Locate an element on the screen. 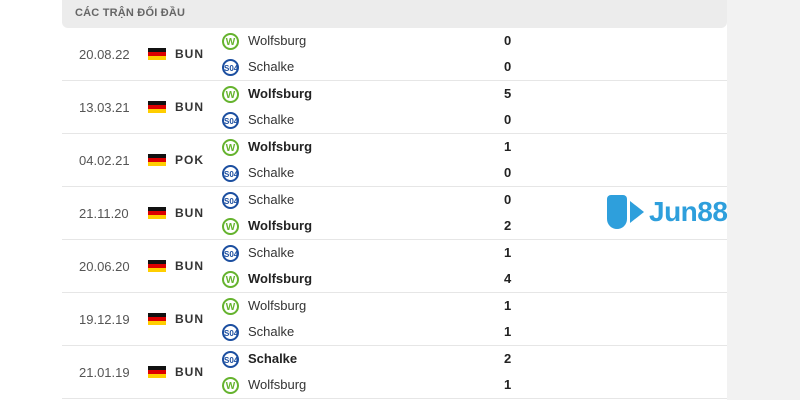 The width and height of the screenshot is (800, 400). match-row: 20.06.20 BUN S04 Schalke 1 W Wolfsburg 4 is located at coordinates (394, 266).